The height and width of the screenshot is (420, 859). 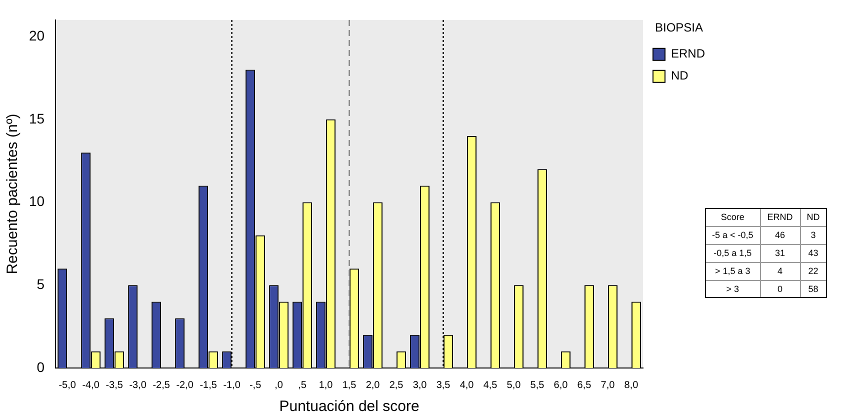 I want to click on x-tick-label: ,5, so click(x=302, y=385).